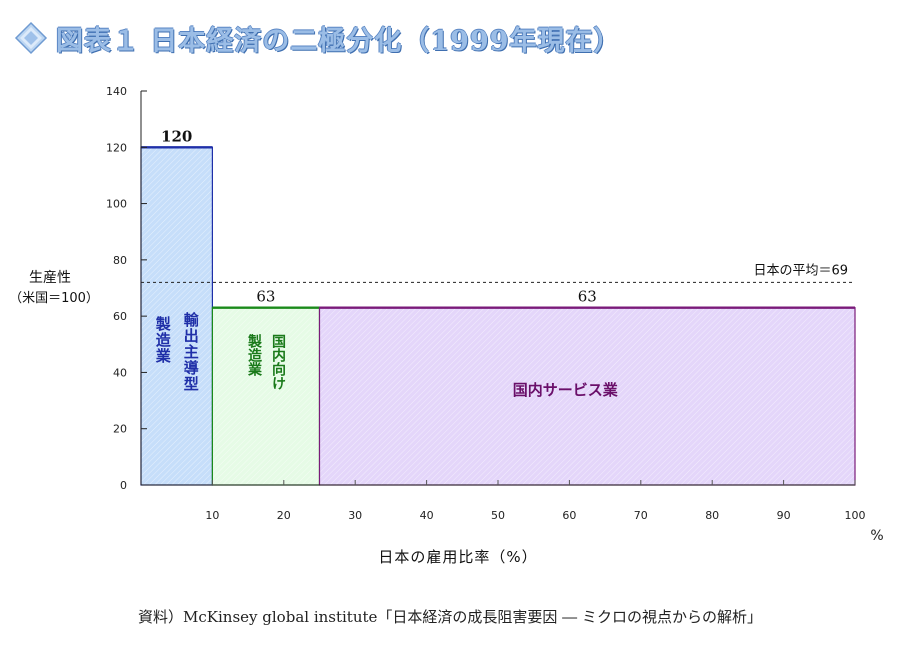  What do you see at coordinates (191, 351) in the screenshot?
I see `bar-1-label-line-1: 輸出主導型` at bounding box center [191, 351].